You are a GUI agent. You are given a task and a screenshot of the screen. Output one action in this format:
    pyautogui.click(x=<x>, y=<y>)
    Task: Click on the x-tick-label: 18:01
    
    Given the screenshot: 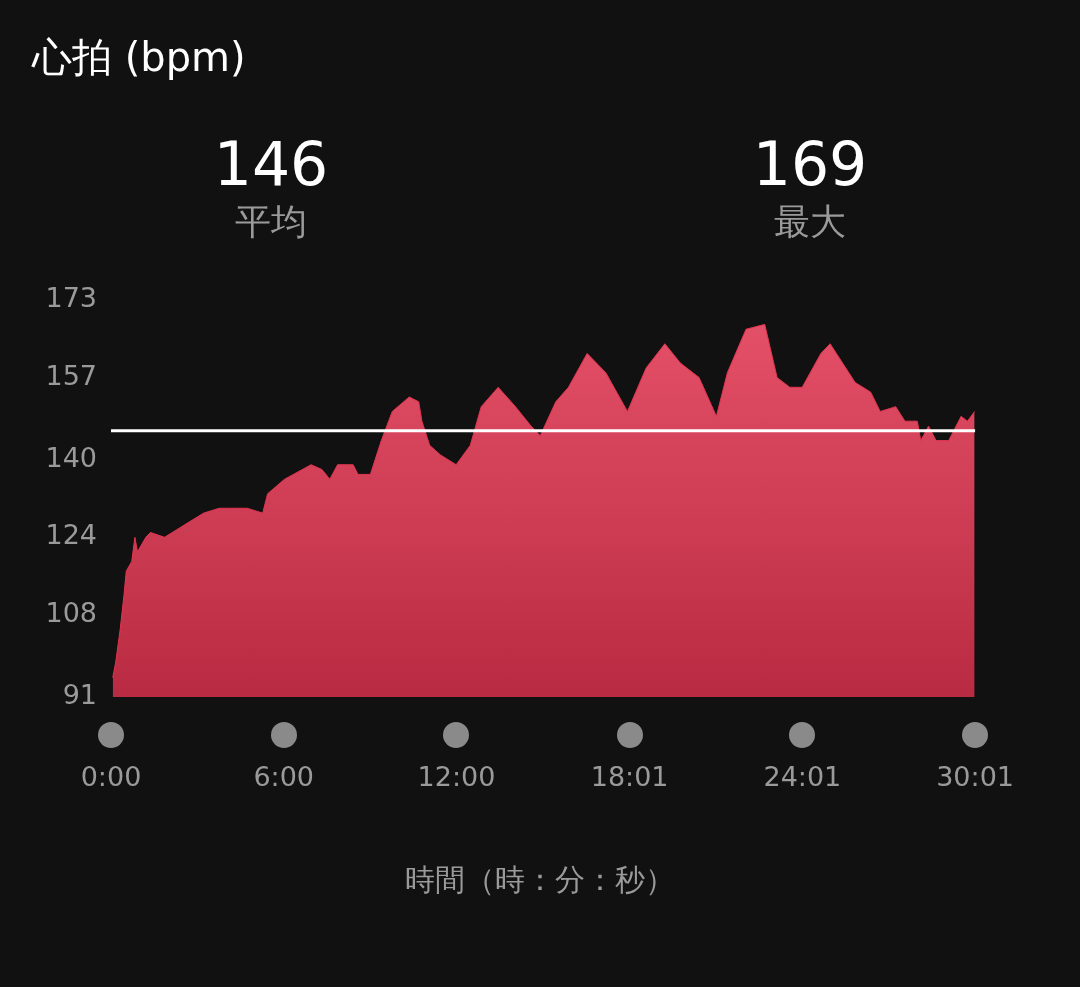 What is the action you would take?
    pyautogui.click(x=629, y=777)
    